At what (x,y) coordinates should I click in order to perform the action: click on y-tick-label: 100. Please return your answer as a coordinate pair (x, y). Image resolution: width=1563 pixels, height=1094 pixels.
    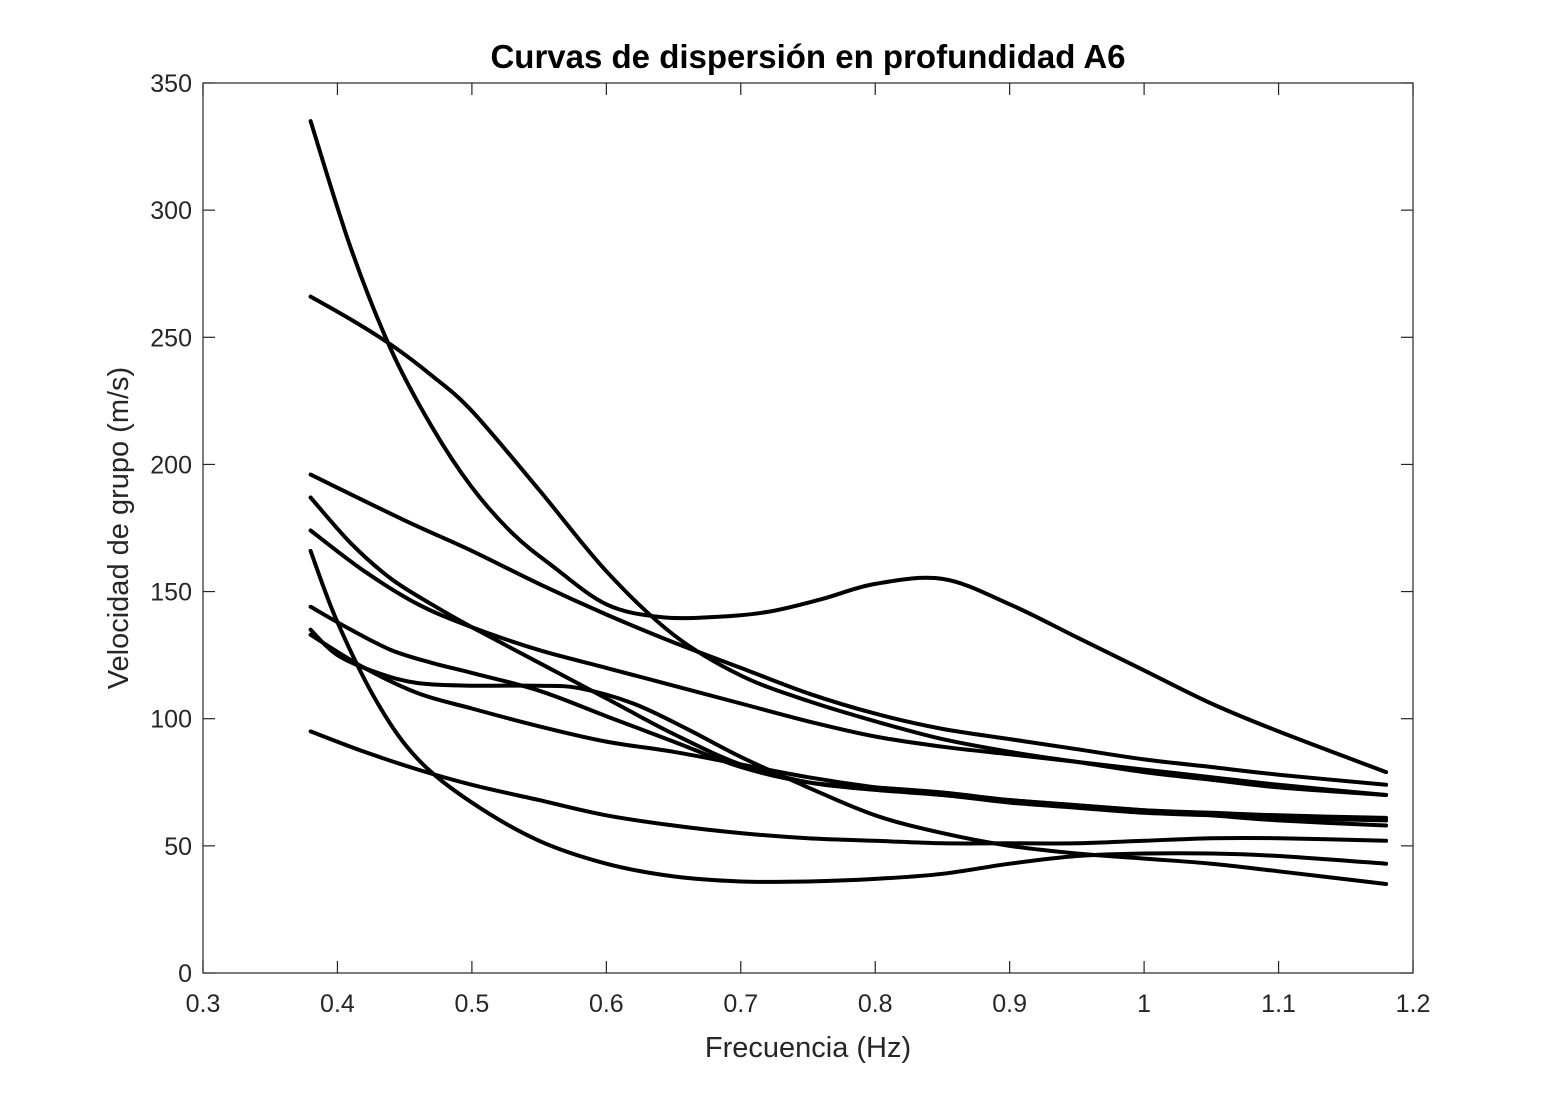
    Looking at the image, I should click on (171, 720).